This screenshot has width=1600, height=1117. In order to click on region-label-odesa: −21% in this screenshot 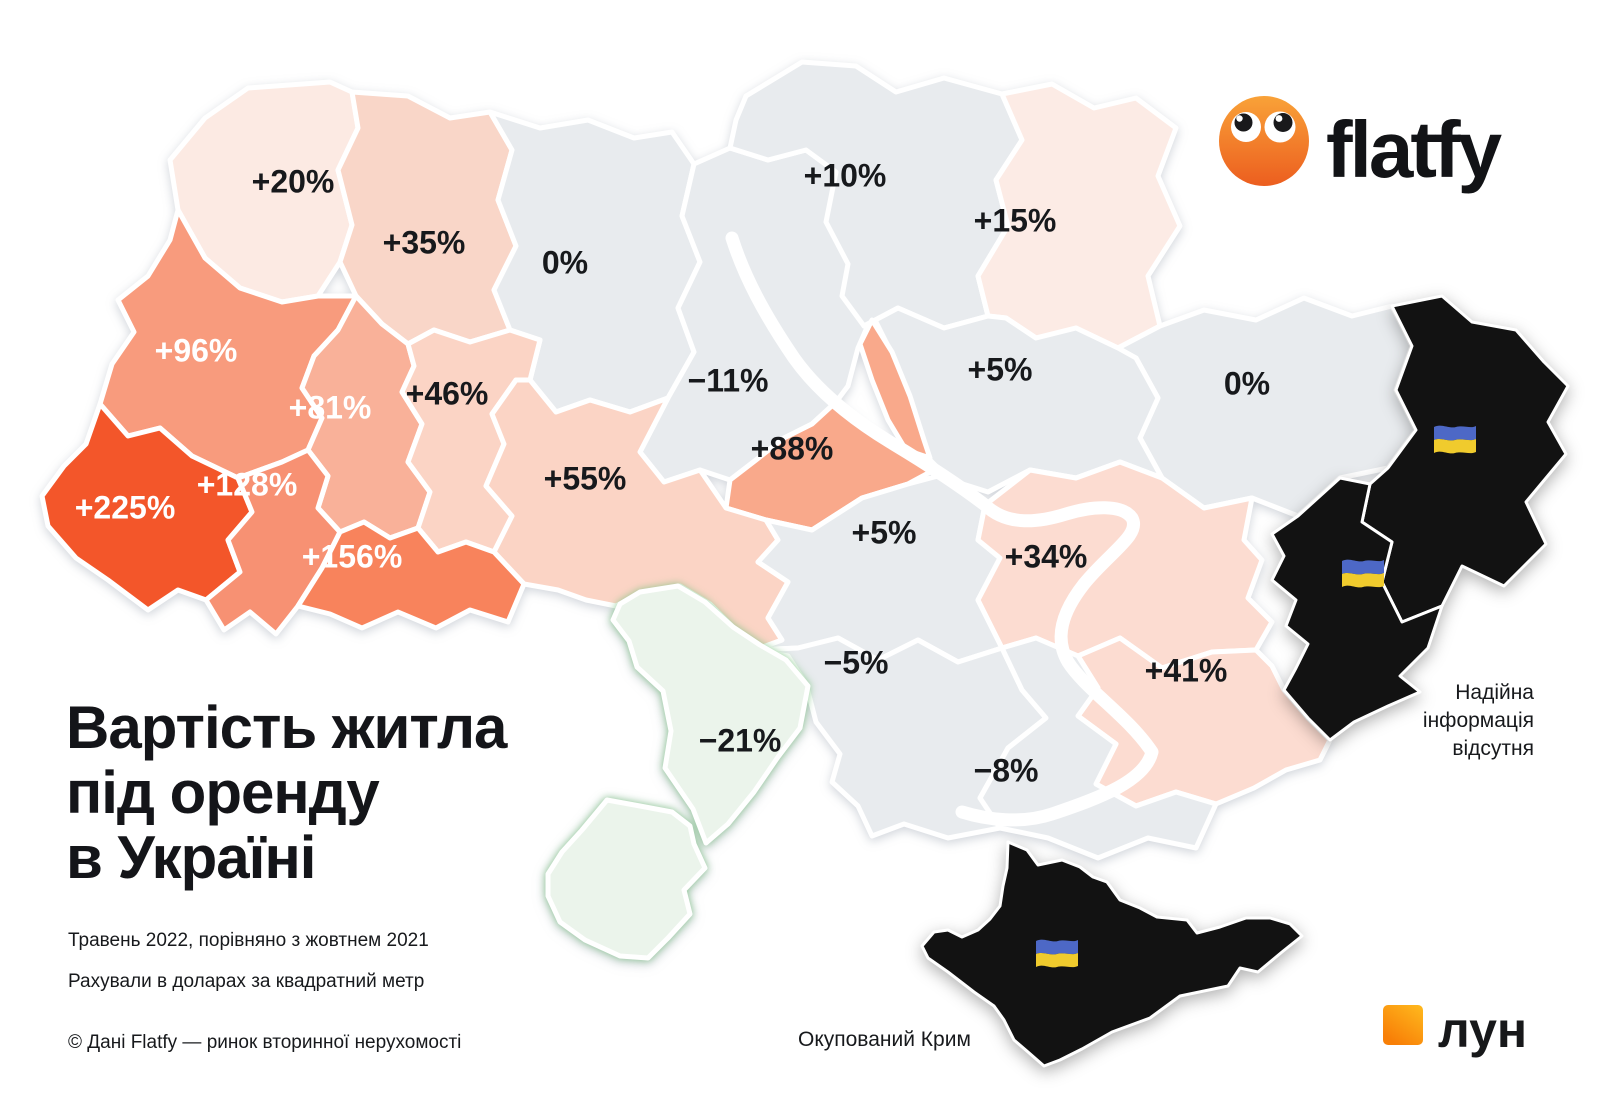, I will do `click(740, 741)`.